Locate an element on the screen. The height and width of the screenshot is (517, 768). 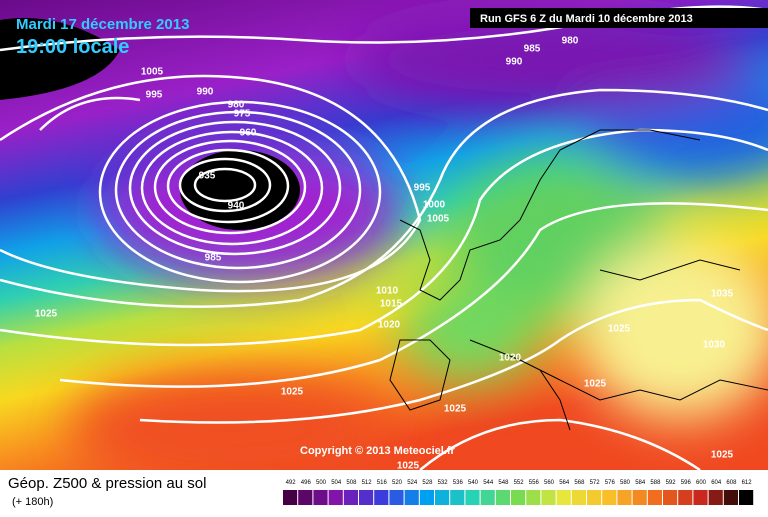
legend-label: 528 is located at coordinates (427, 483).